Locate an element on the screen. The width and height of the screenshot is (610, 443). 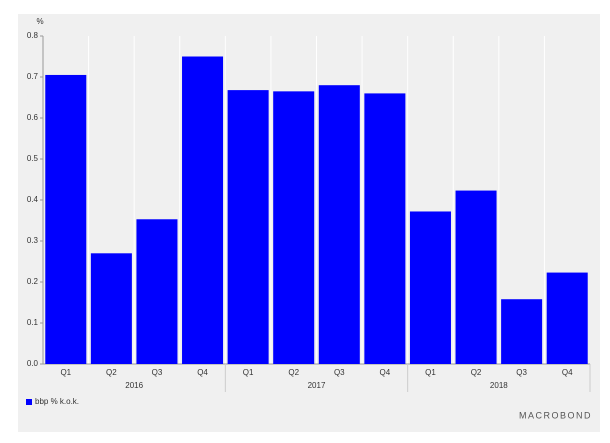
y-tick-label: 0.0 is located at coordinates (33, 363).